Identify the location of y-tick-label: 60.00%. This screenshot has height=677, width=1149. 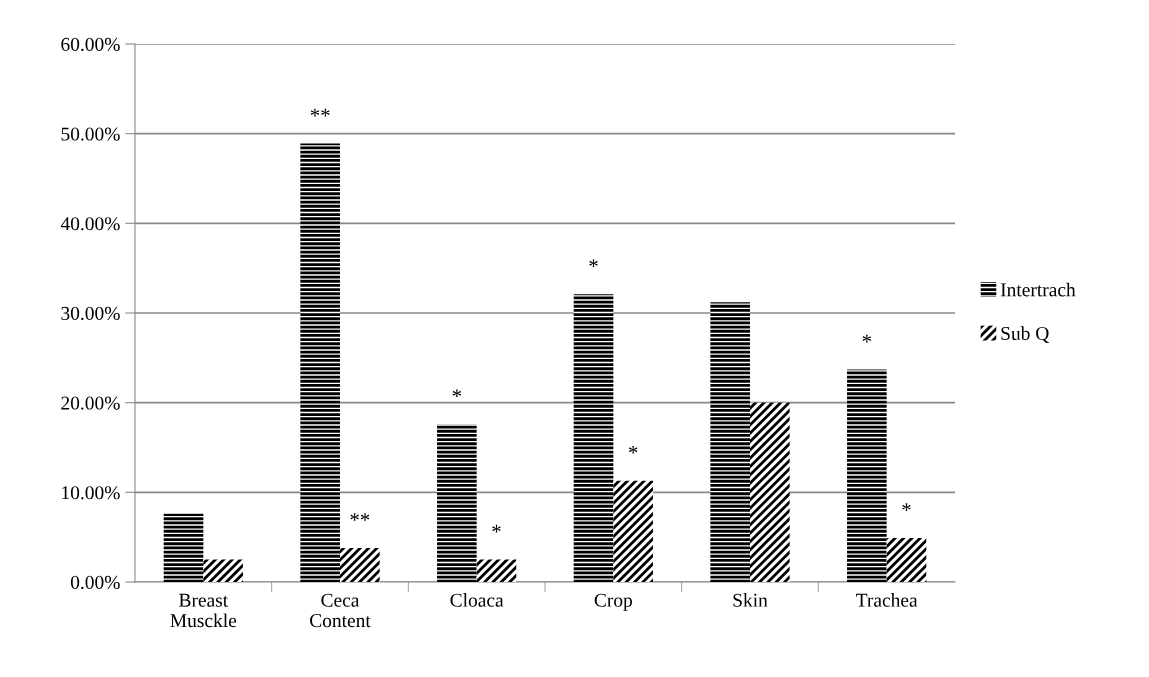
(90, 44).